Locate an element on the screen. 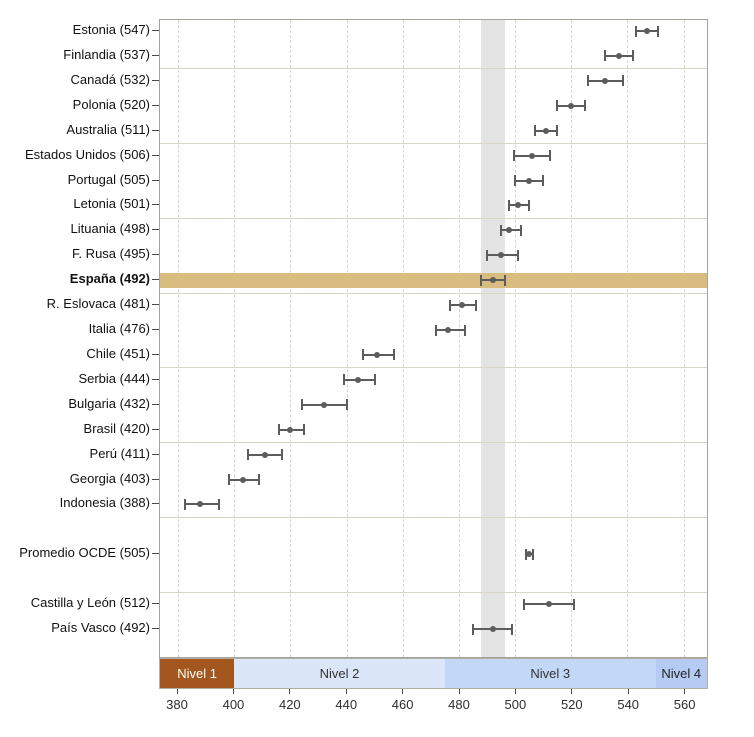  x-axis-tick-label: 540 is located at coordinates (628, 704).